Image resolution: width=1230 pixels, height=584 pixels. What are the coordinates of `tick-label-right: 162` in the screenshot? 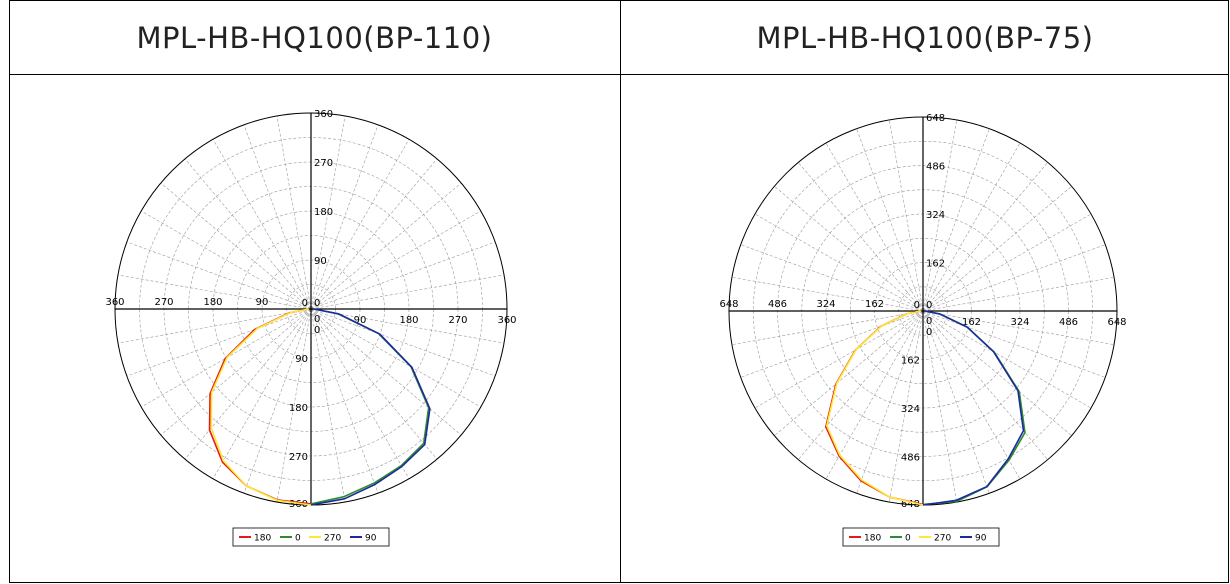 It's located at (971, 322).